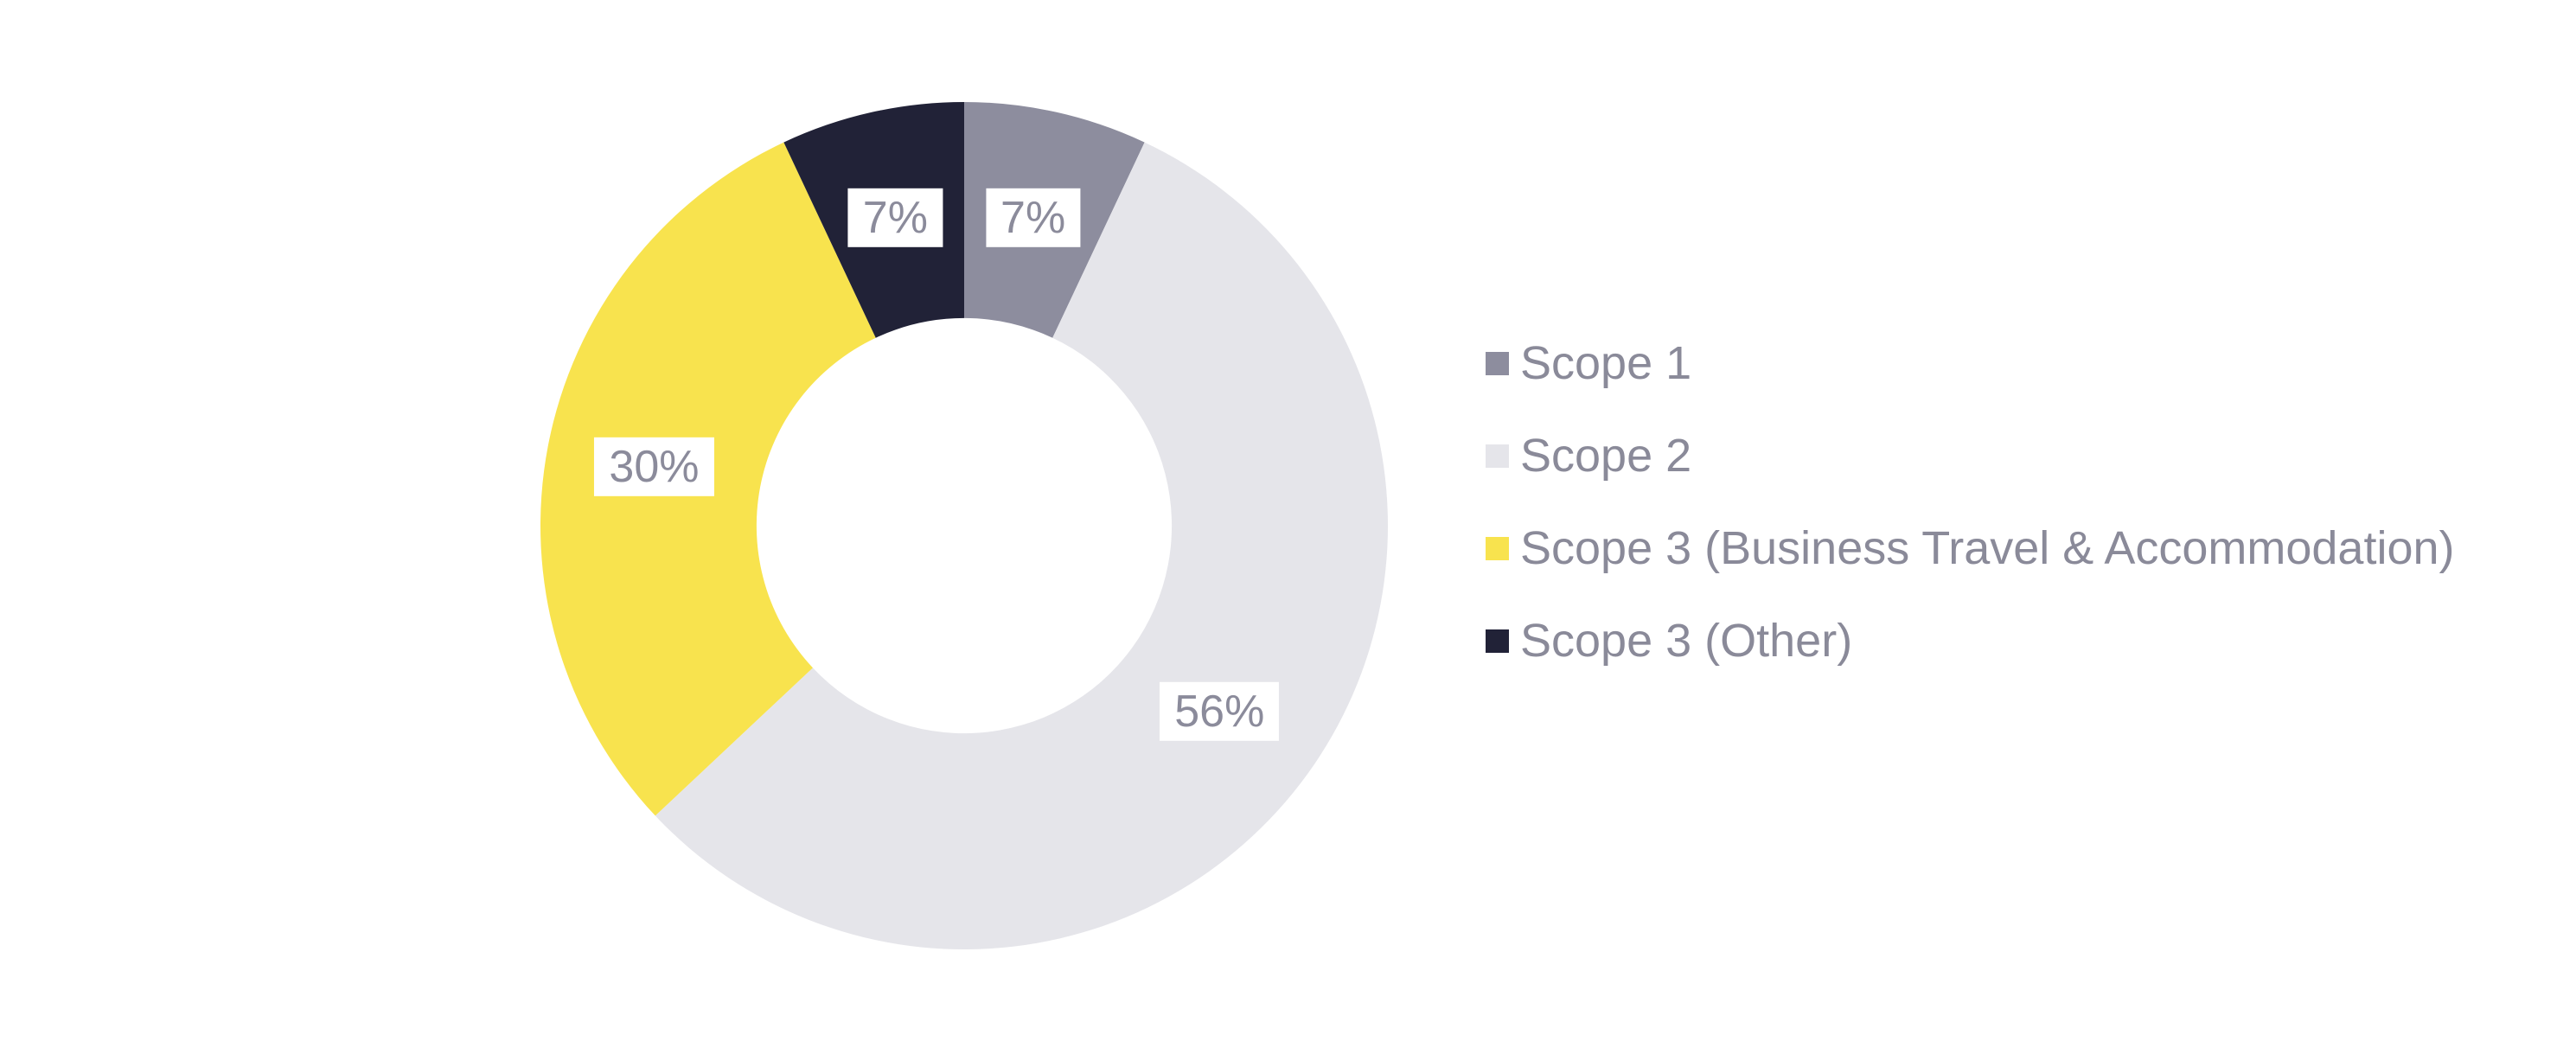 The height and width of the screenshot is (1054, 2576). What do you see at coordinates (1687, 641) in the screenshot?
I see `legend-label-scope-3-other: Scope 3 (Other)` at bounding box center [1687, 641].